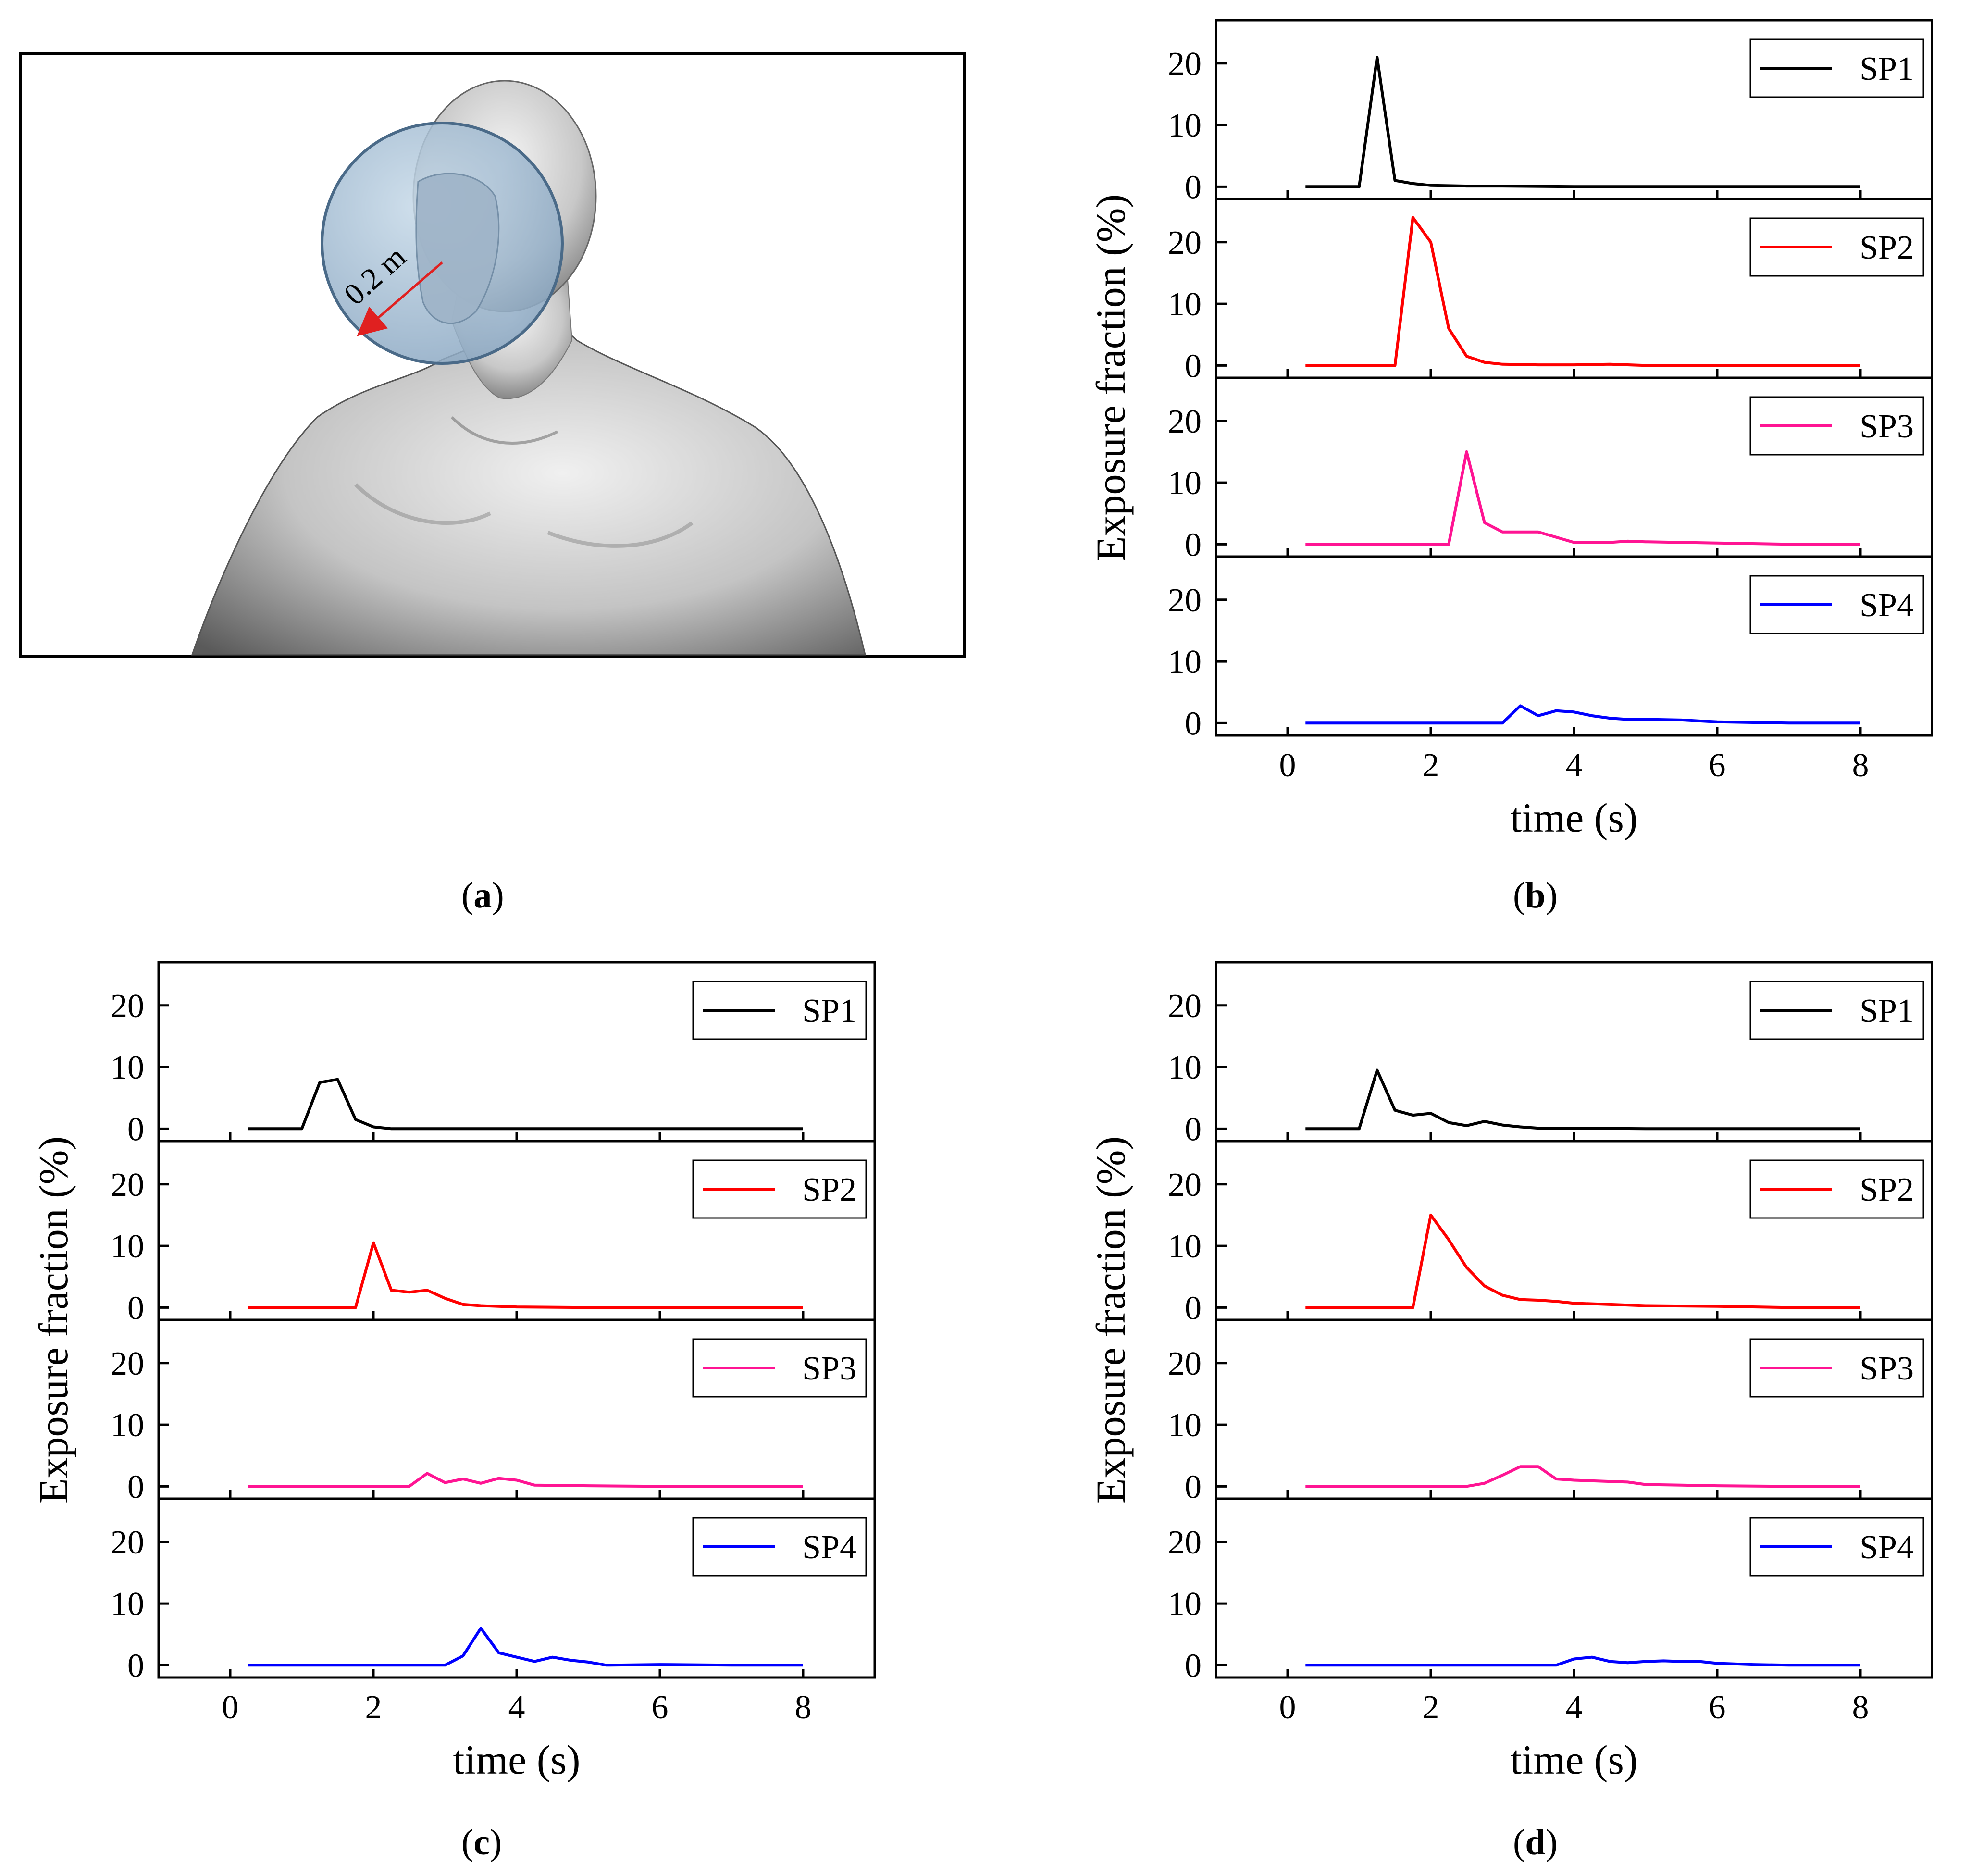  I want to click on caption-d: (d), so click(1535, 1842).